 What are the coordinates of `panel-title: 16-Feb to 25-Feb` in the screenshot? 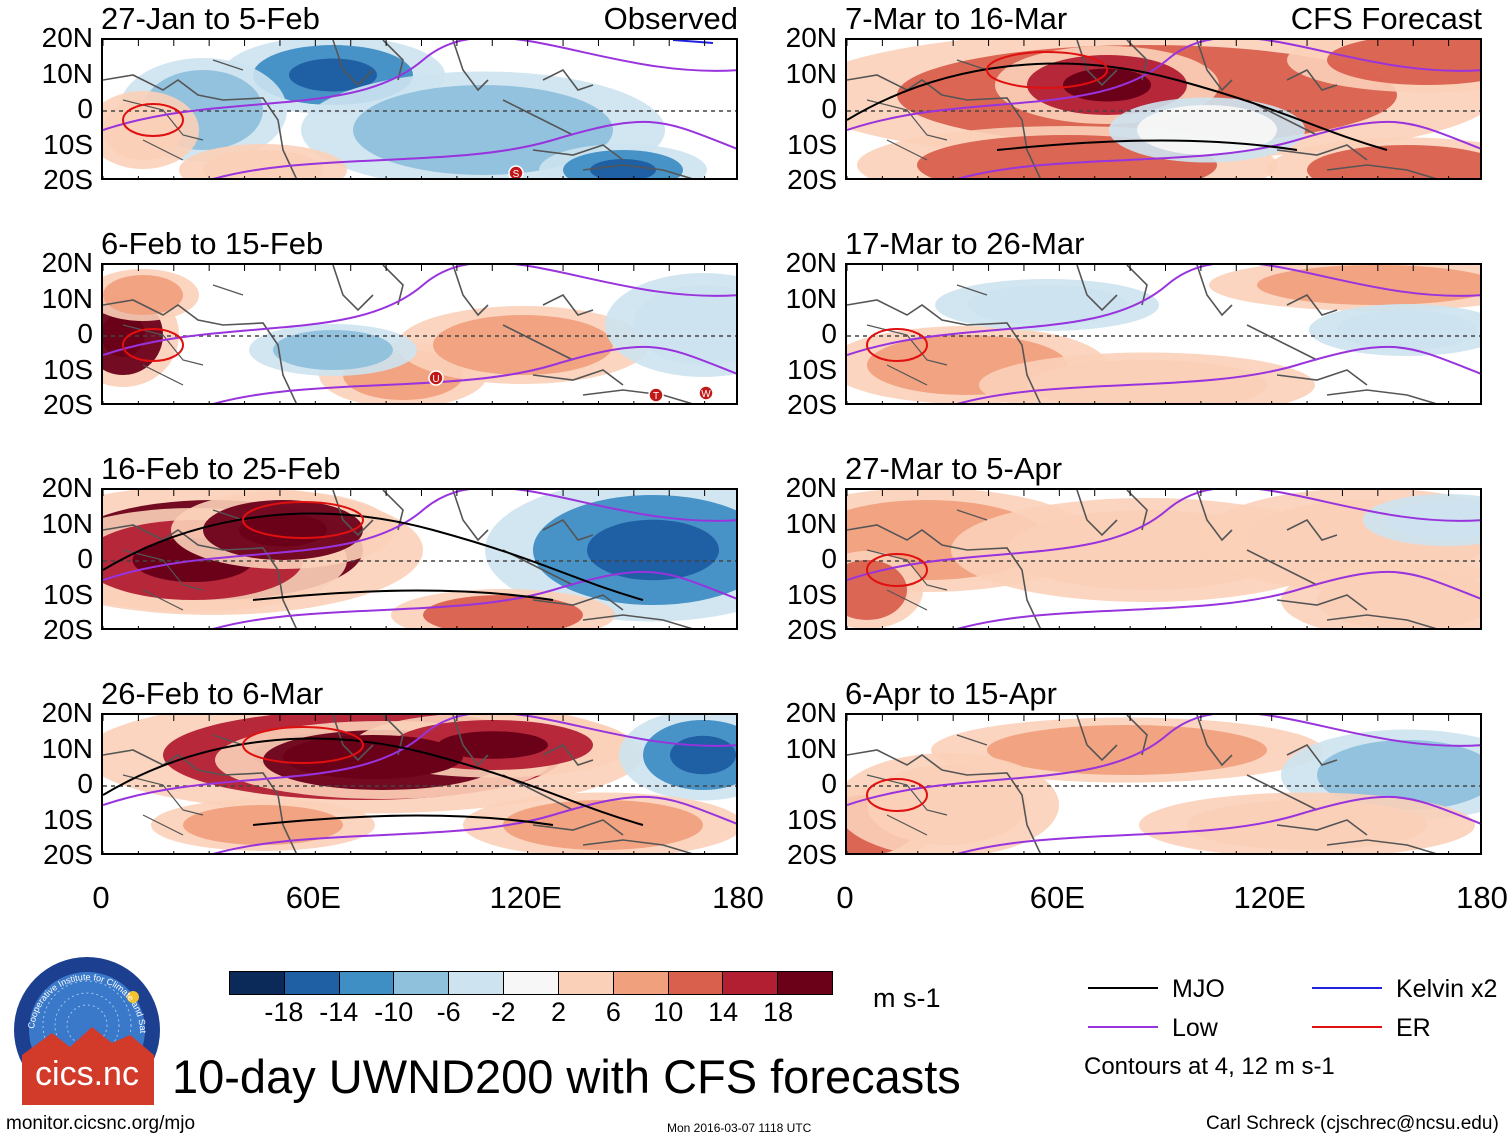 It's located at (221, 468).